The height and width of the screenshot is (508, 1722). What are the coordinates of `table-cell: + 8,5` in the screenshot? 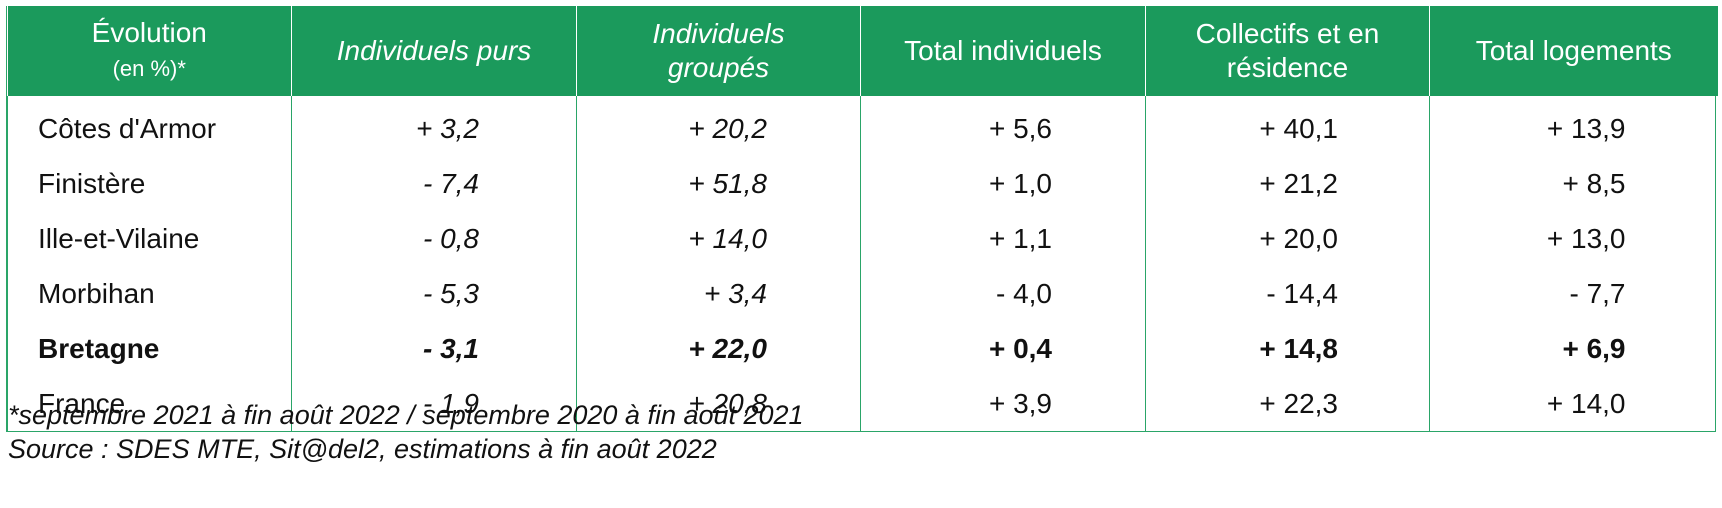 It's located at (1573, 183).